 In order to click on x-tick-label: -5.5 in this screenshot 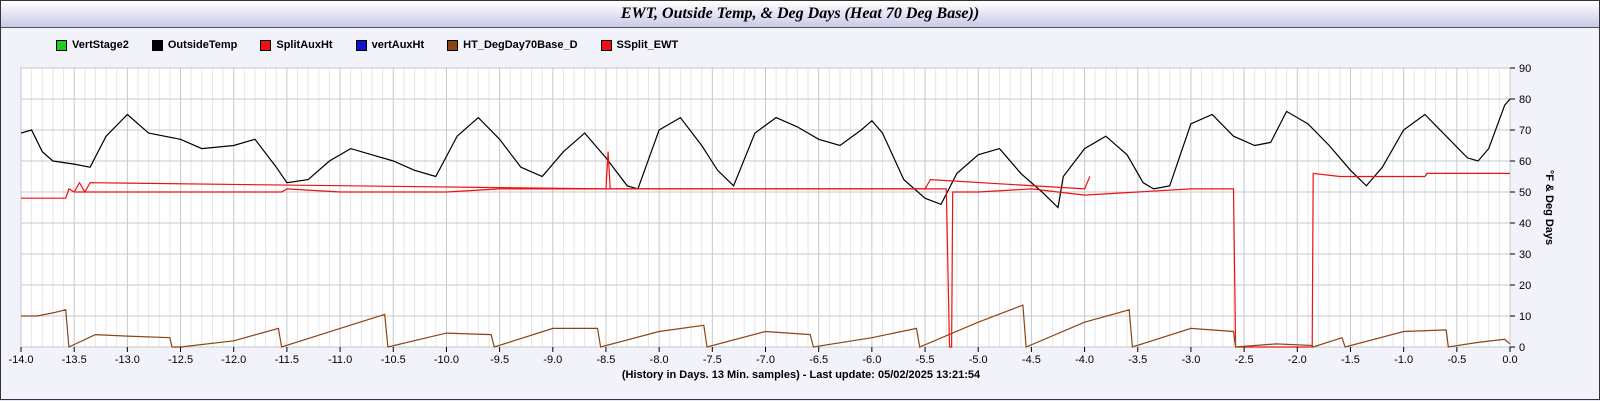, I will do `click(925, 360)`.